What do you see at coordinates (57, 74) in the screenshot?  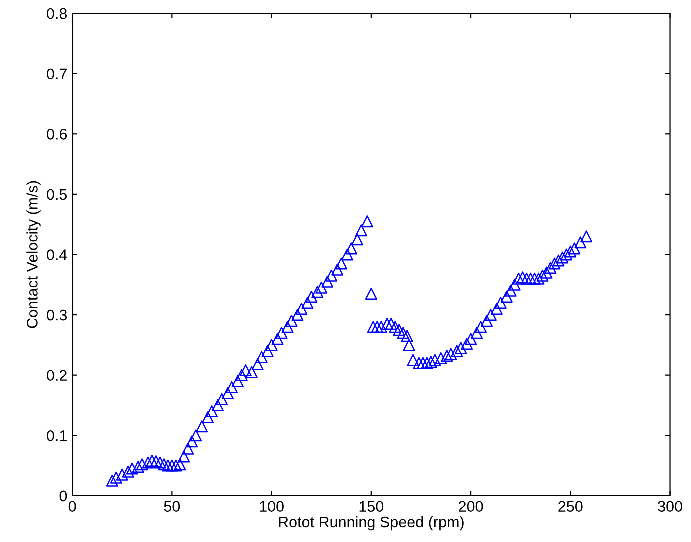 I see `y-tick-label: 0.7` at bounding box center [57, 74].